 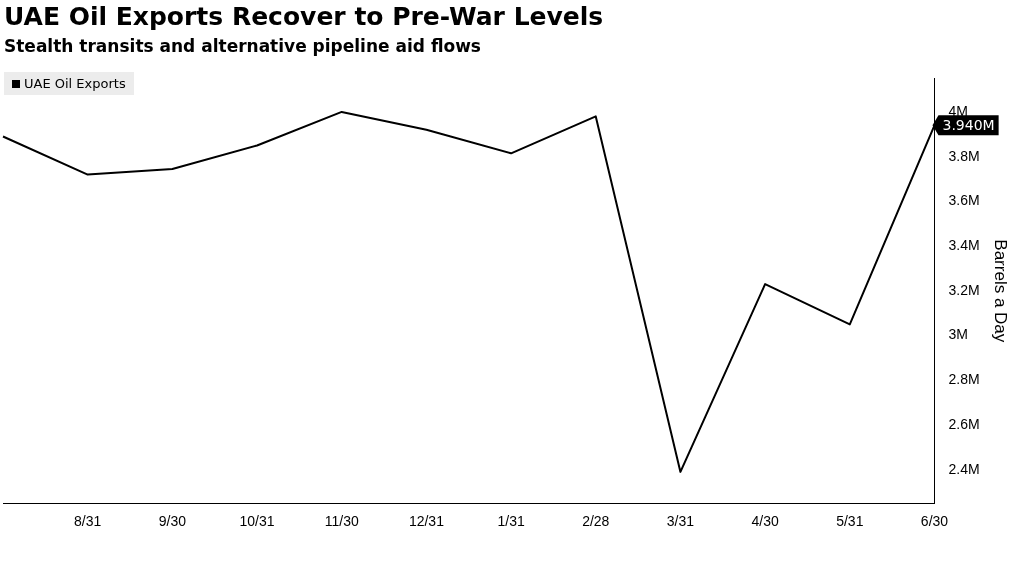 I want to click on y-tick-label: 3.6M, so click(x=964, y=200).